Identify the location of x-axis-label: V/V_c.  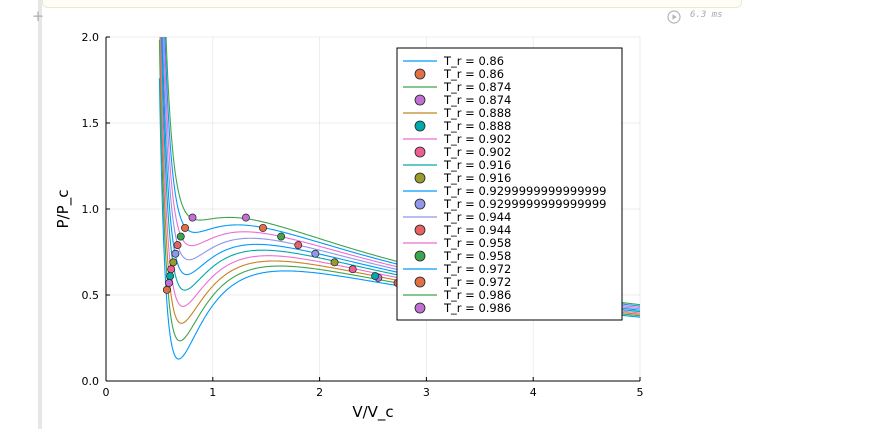
(372, 412).